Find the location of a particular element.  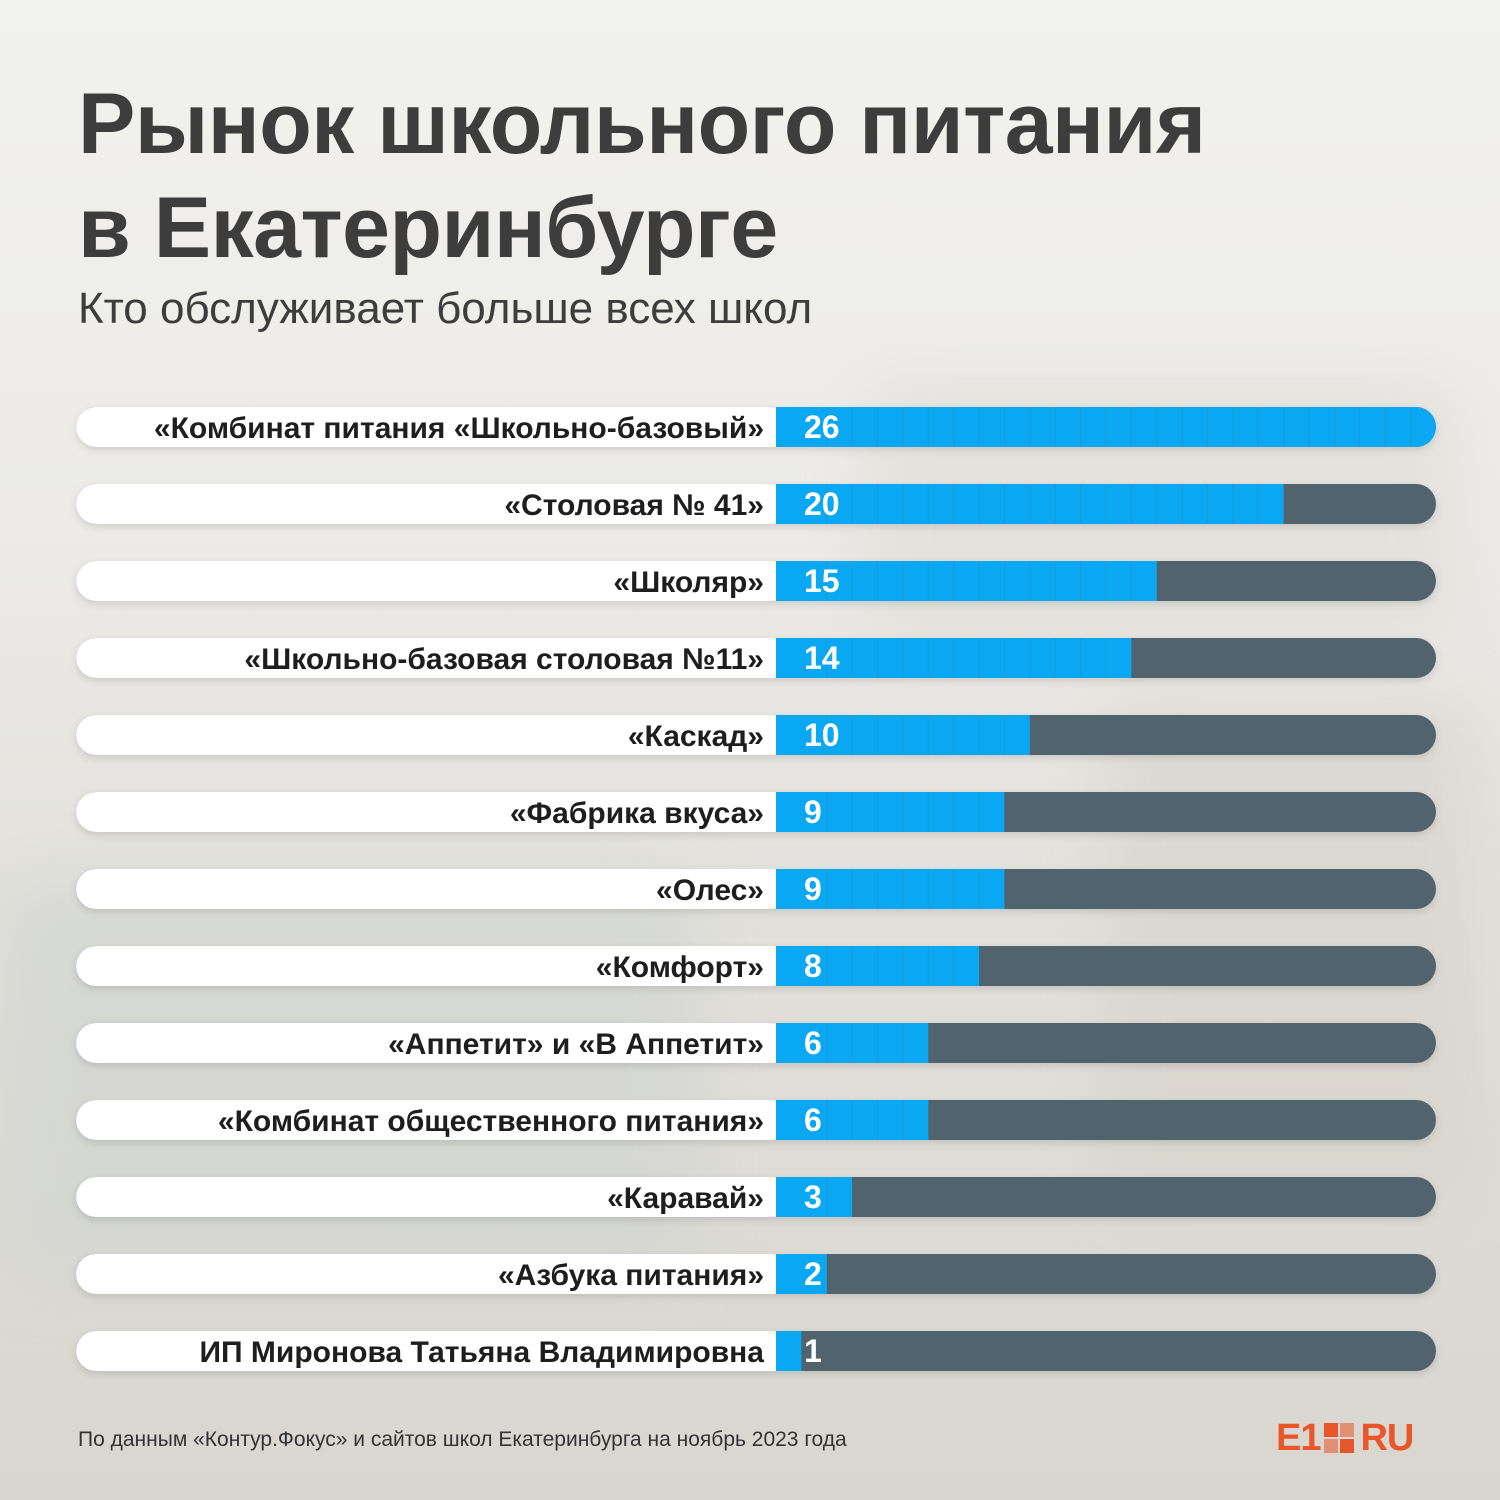

title-line-1: Рынок школьного питания is located at coordinates (642, 124).